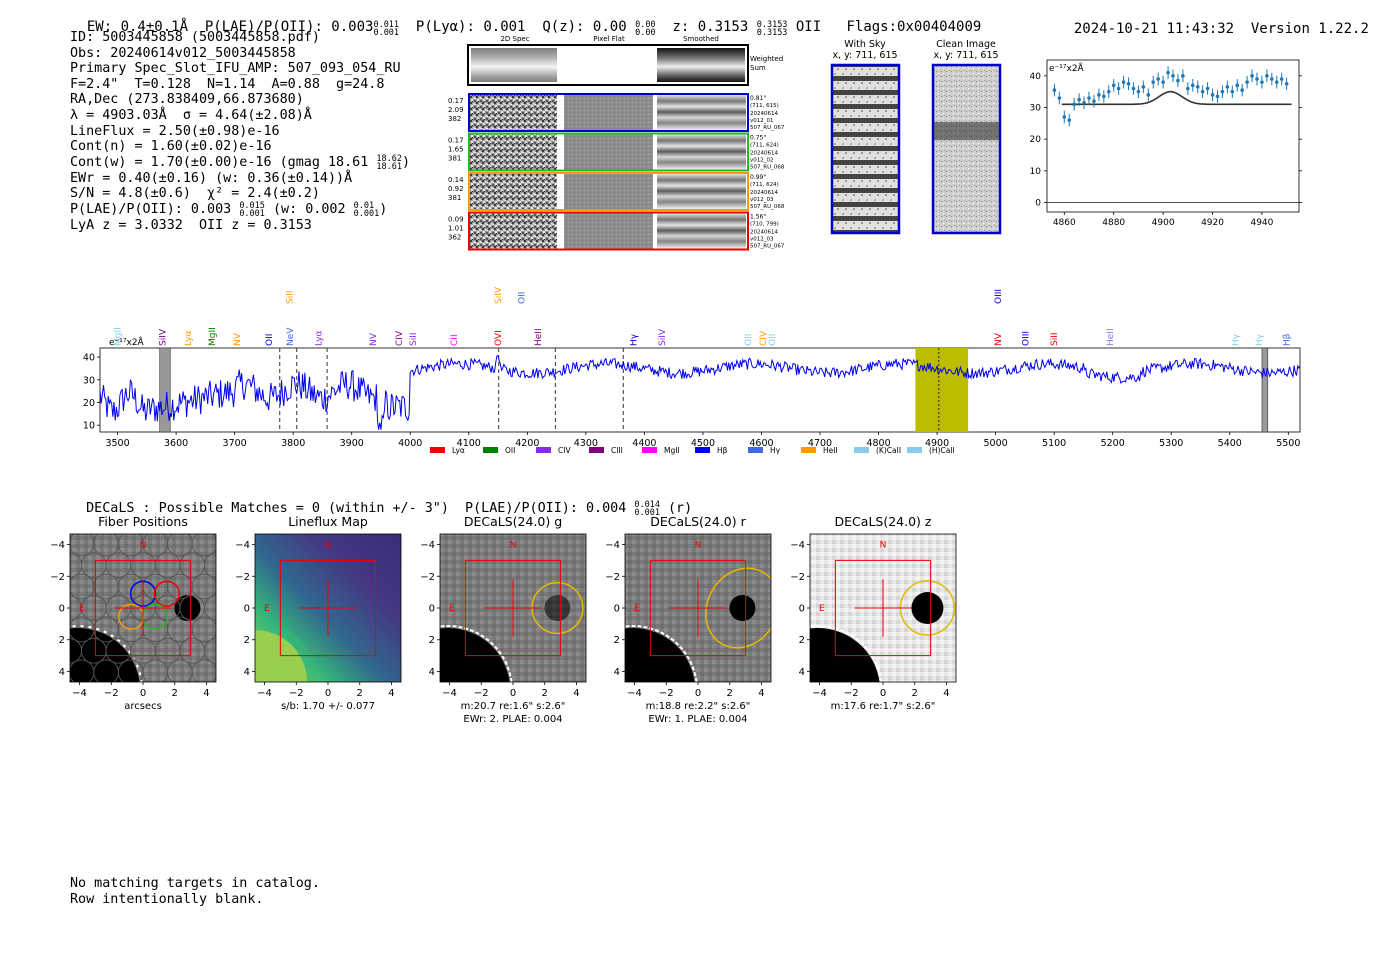 The height and width of the screenshot is (953, 1400). I want to click on header-qz: Q(z): 0.00, so click(584, 27).